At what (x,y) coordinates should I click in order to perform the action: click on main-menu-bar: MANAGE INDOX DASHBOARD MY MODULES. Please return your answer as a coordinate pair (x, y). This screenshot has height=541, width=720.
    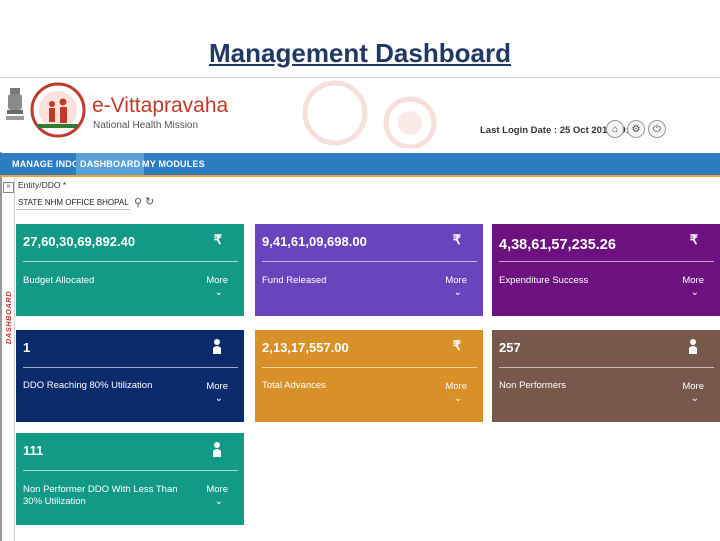
    Looking at the image, I should click on (360, 165).